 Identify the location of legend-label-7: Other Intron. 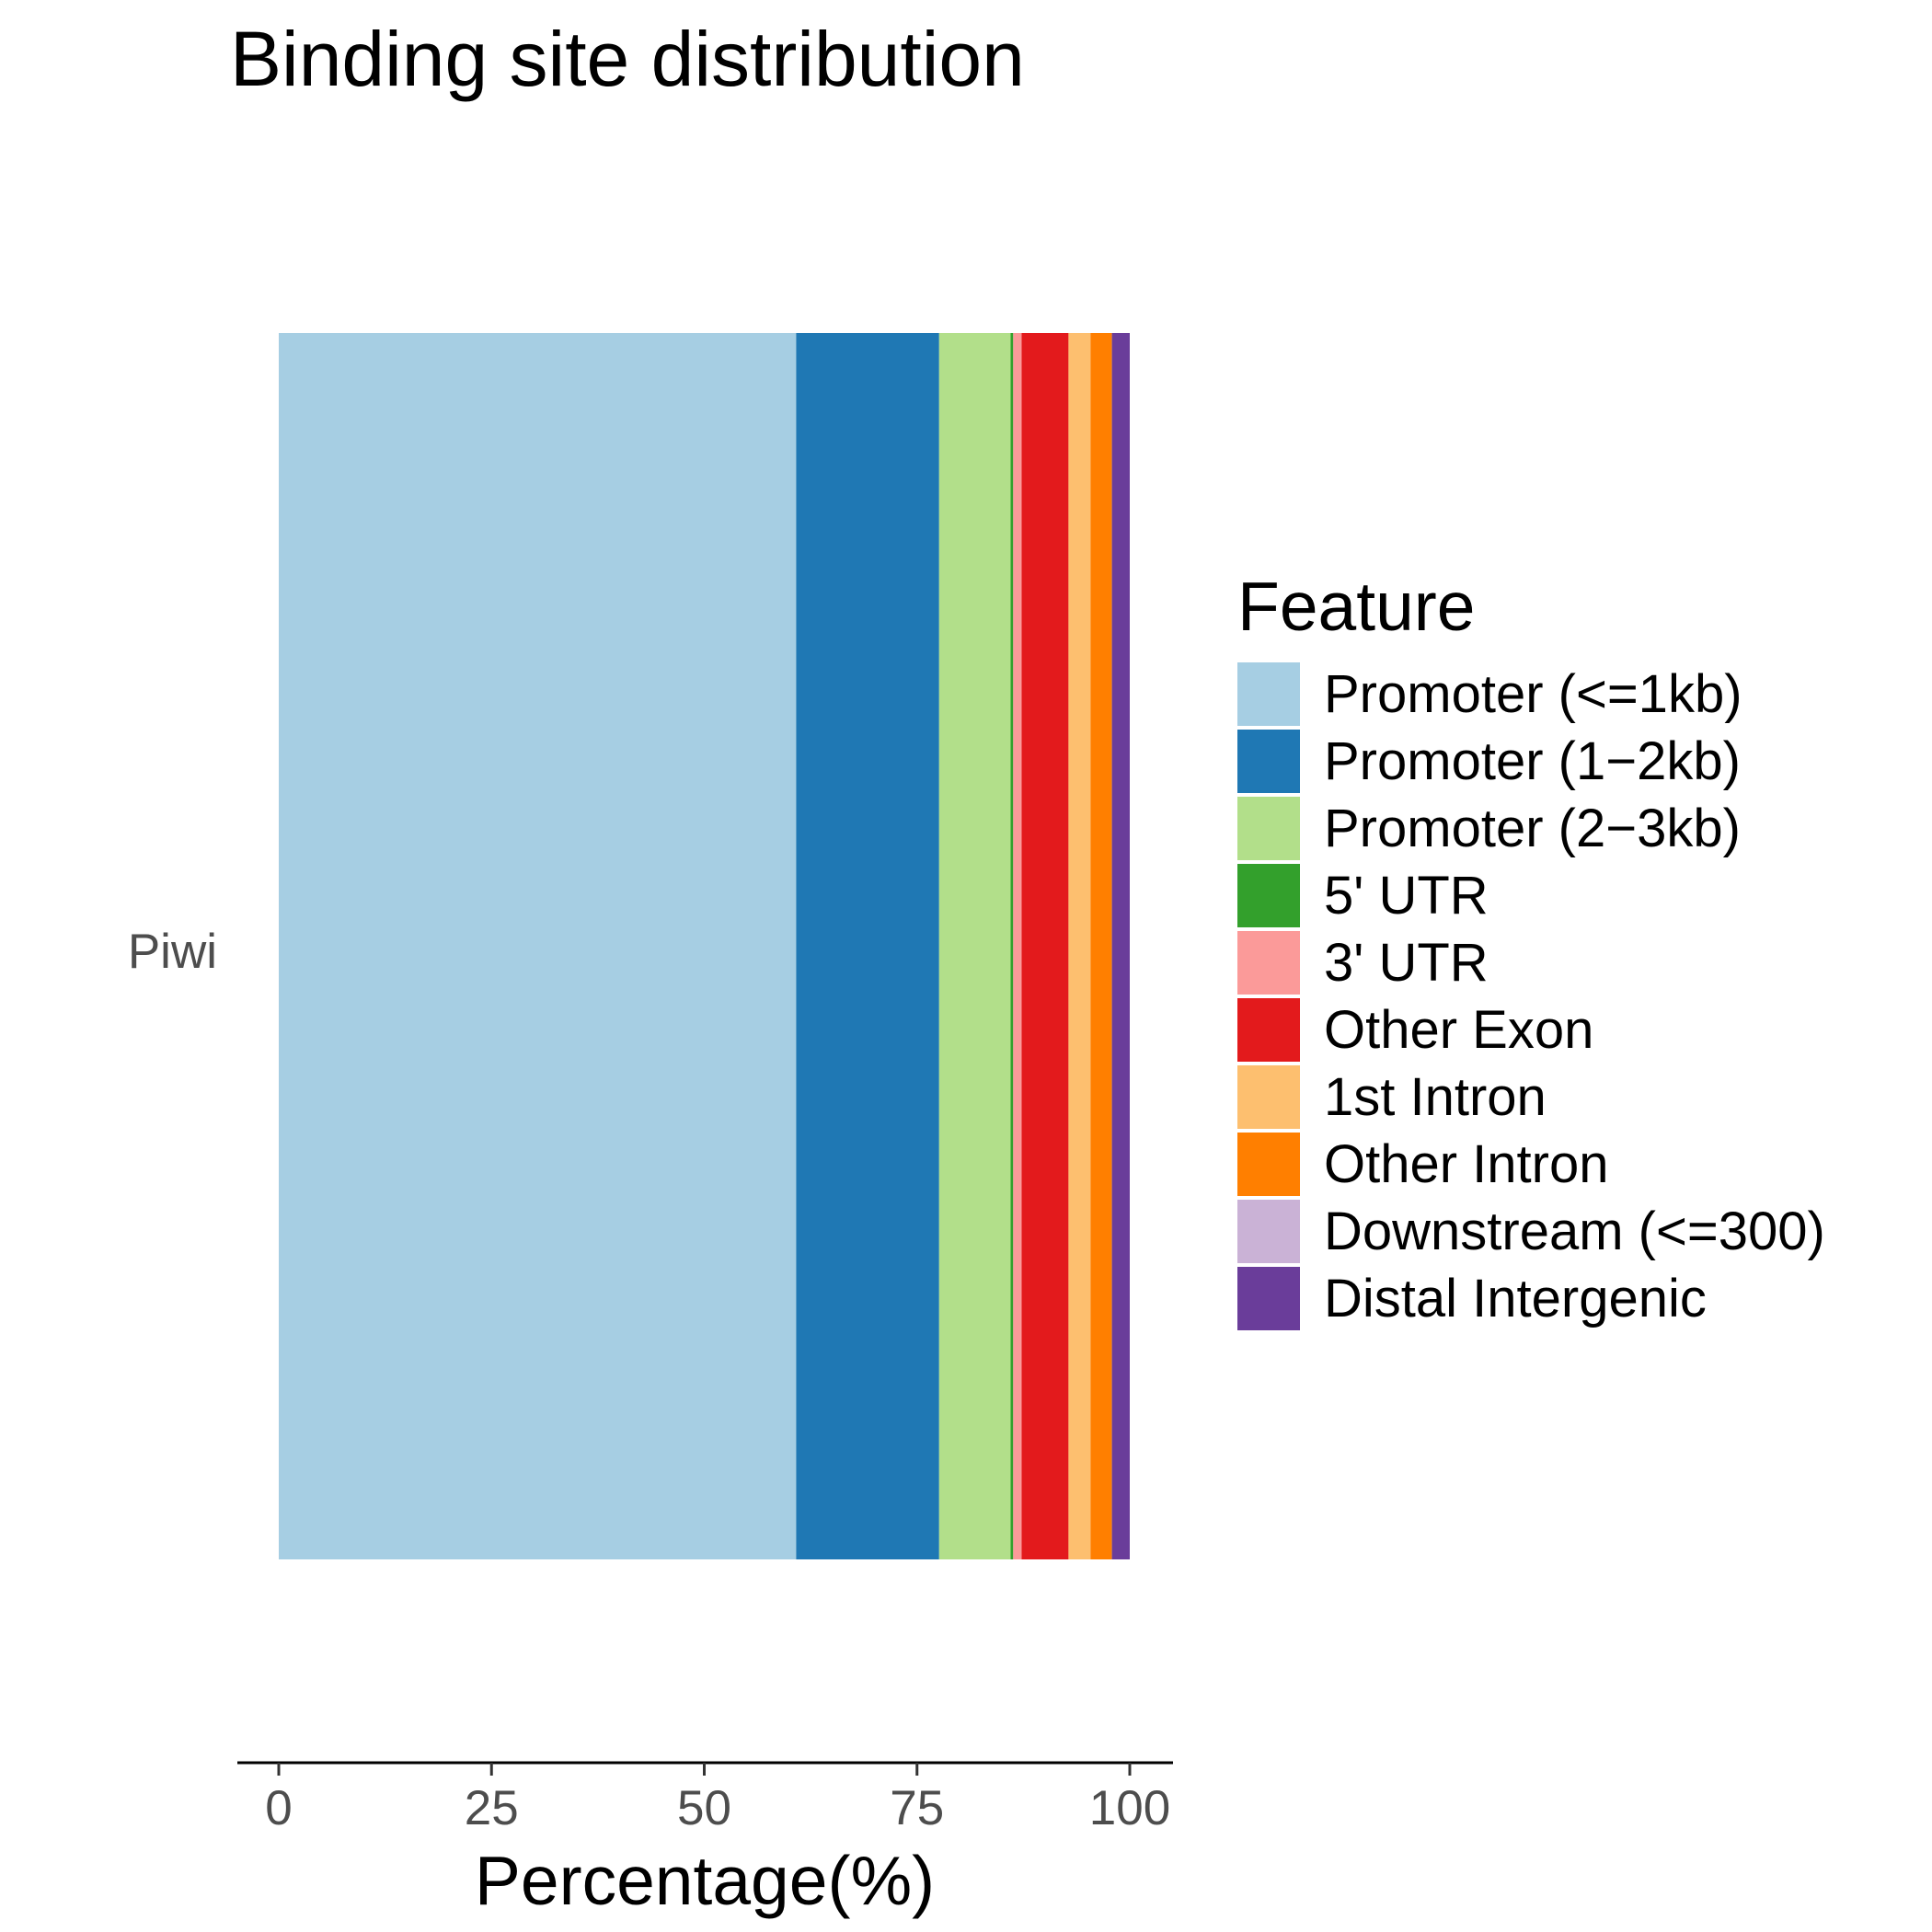
(1466, 1164).